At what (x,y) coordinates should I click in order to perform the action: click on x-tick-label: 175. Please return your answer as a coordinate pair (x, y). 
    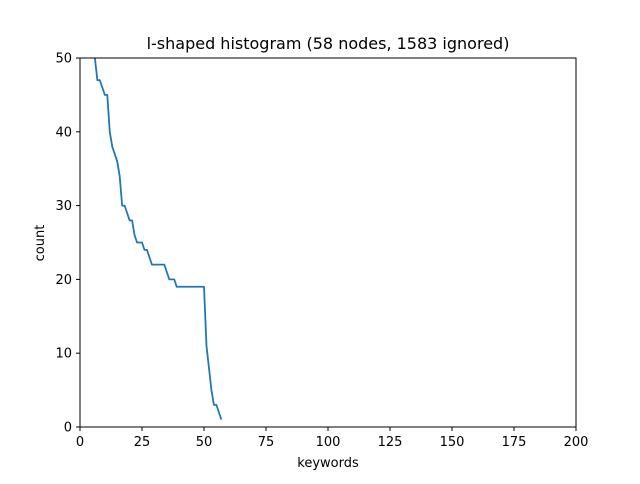
    Looking at the image, I should click on (514, 442).